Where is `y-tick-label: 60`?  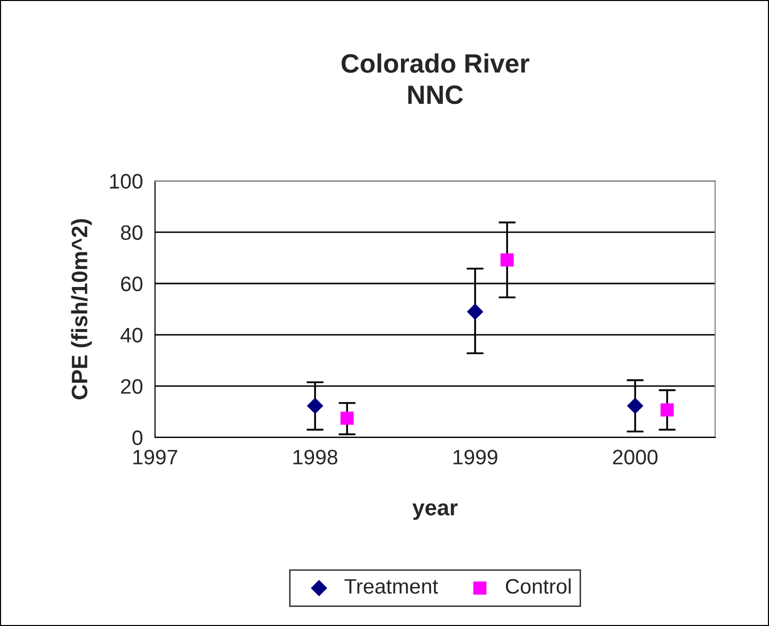 y-tick-label: 60 is located at coordinates (131, 284).